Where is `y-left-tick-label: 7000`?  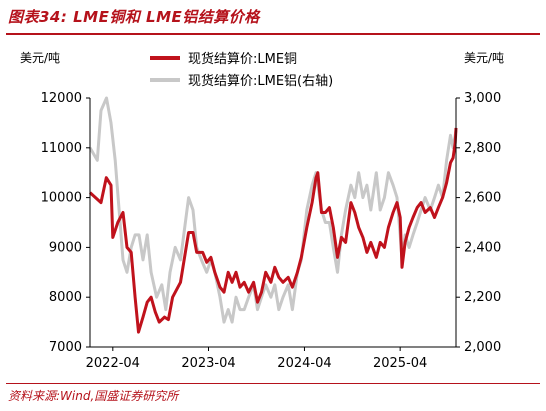
y-left-tick-label: 7000 is located at coordinates (65, 347).